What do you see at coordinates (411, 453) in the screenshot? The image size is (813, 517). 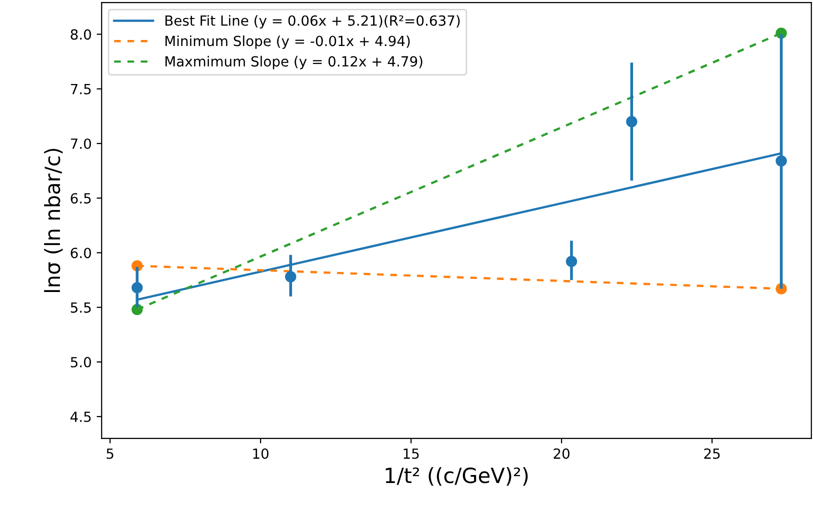 I see `x-tick-label: 15` at bounding box center [411, 453].